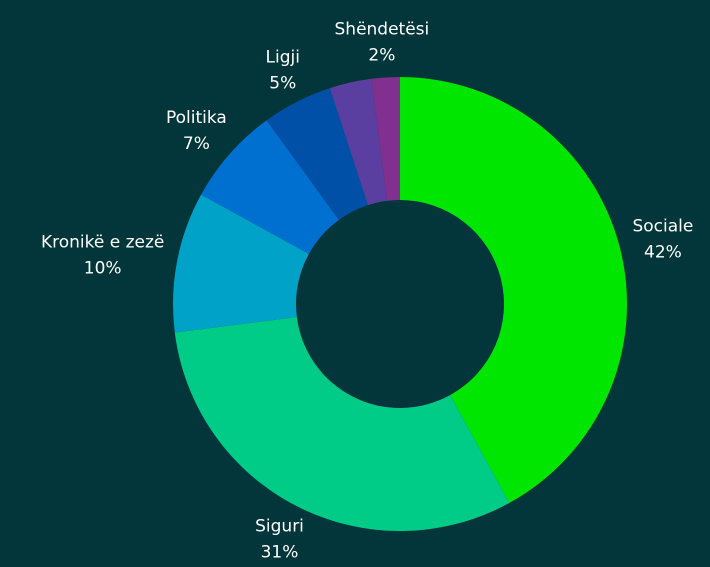 The width and height of the screenshot is (710, 567). I want to click on segment-label: Siguri, so click(279, 526).